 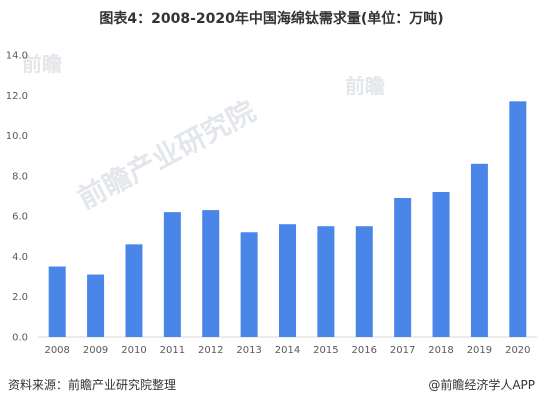 I want to click on y-tick-label: 12.0, so click(x=17, y=96).